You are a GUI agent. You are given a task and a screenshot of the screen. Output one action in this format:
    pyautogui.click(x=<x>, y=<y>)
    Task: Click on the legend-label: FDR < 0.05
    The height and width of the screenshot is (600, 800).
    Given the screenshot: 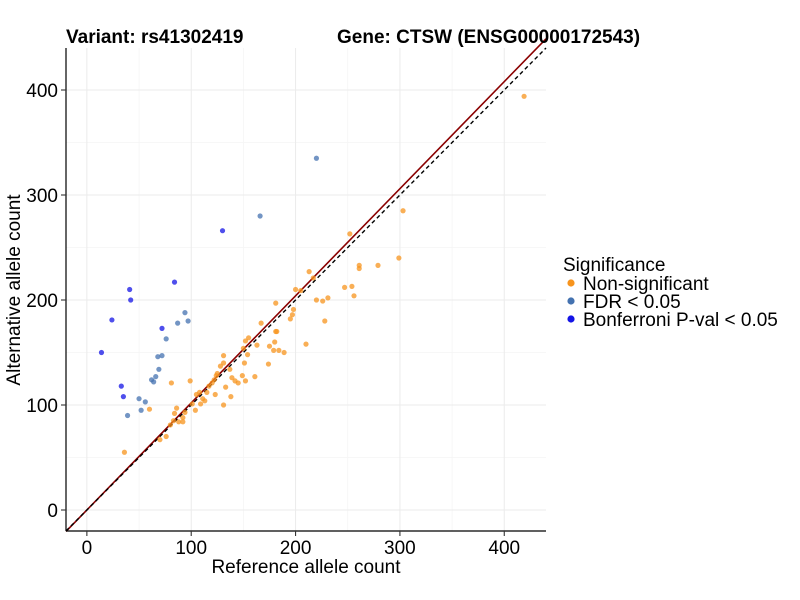 What is the action you would take?
    pyautogui.click(x=632, y=302)
    